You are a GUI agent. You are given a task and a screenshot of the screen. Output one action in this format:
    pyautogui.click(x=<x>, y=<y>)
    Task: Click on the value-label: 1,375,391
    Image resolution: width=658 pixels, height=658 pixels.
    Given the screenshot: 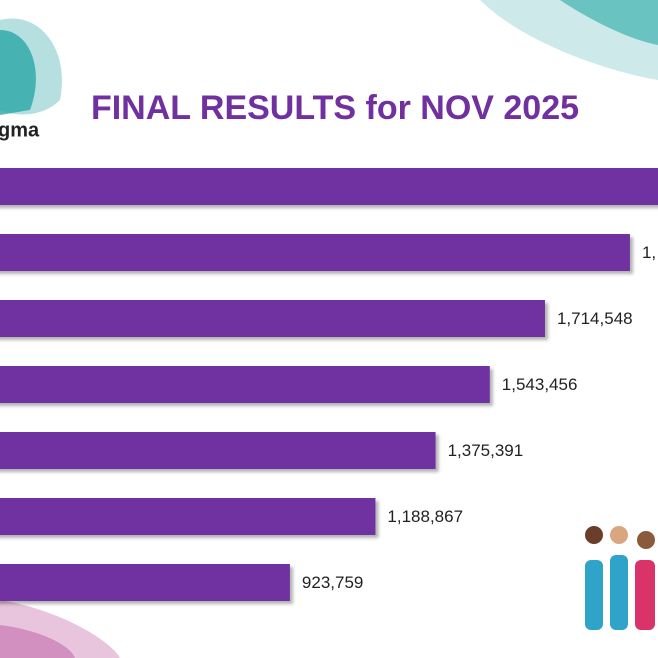 What is the action you would take?
    pyautogui.click(x=486, y=450)
    